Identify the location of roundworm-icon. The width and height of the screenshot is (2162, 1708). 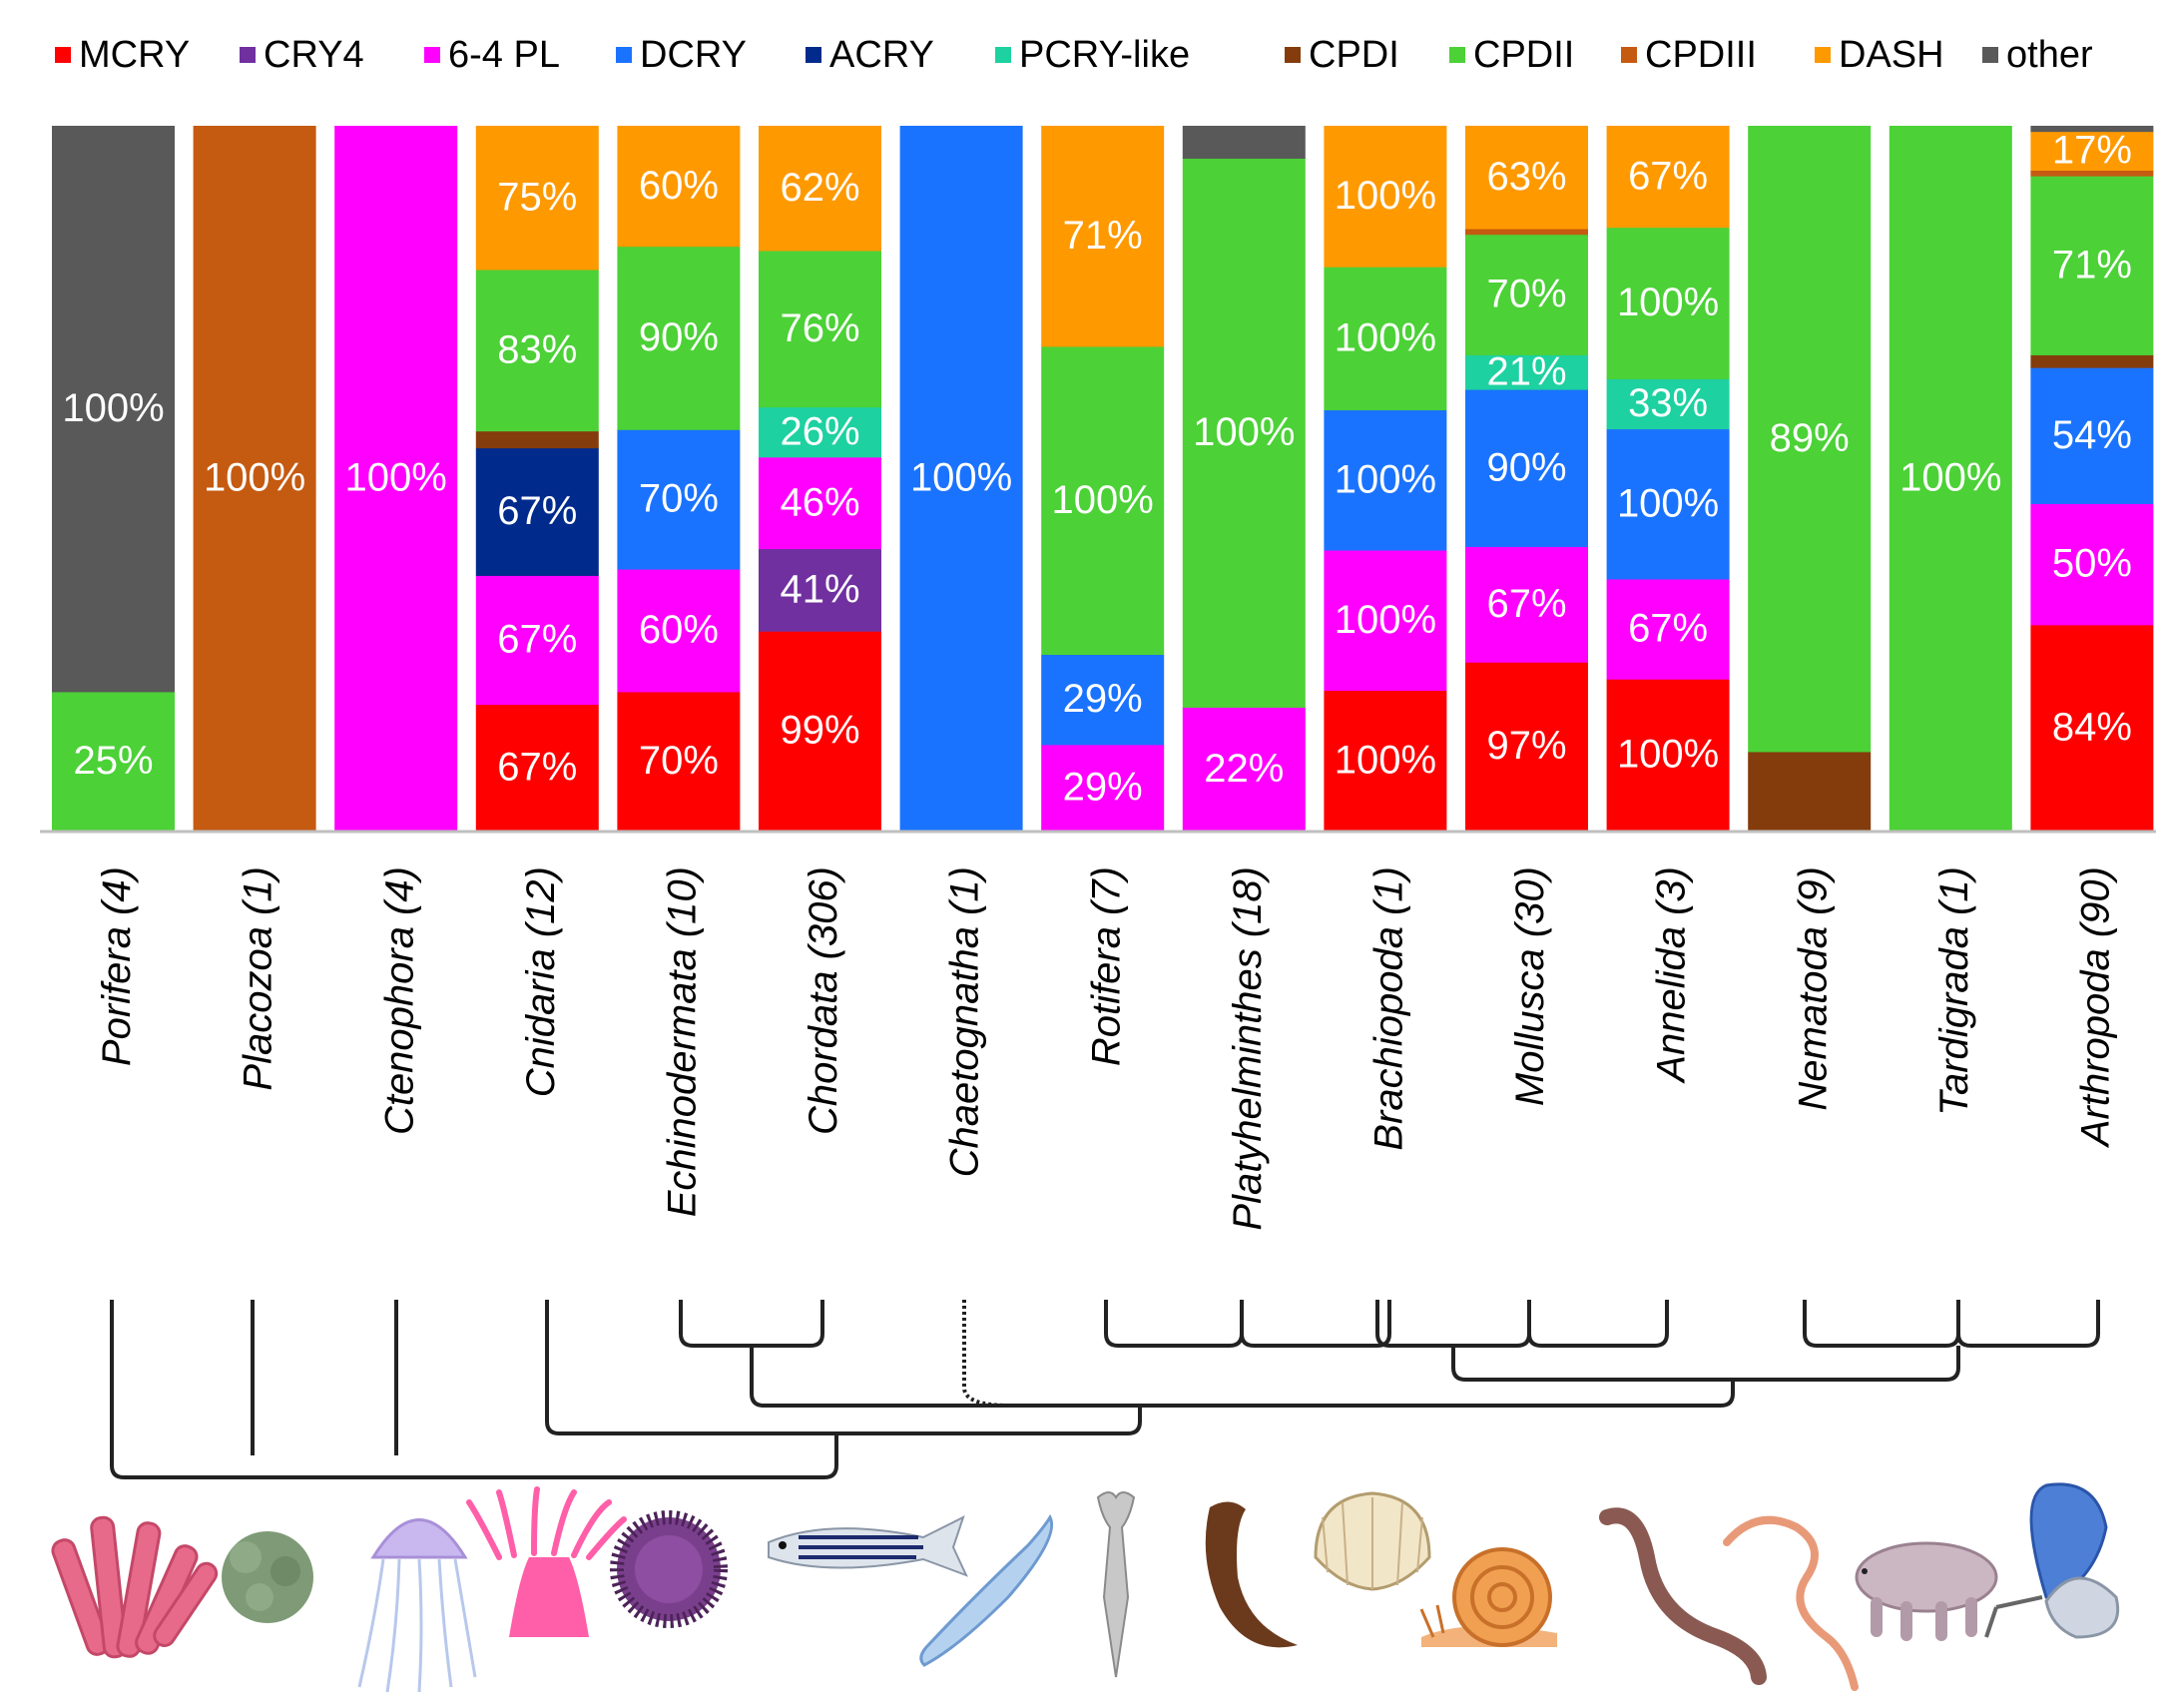
(1791, 1603).